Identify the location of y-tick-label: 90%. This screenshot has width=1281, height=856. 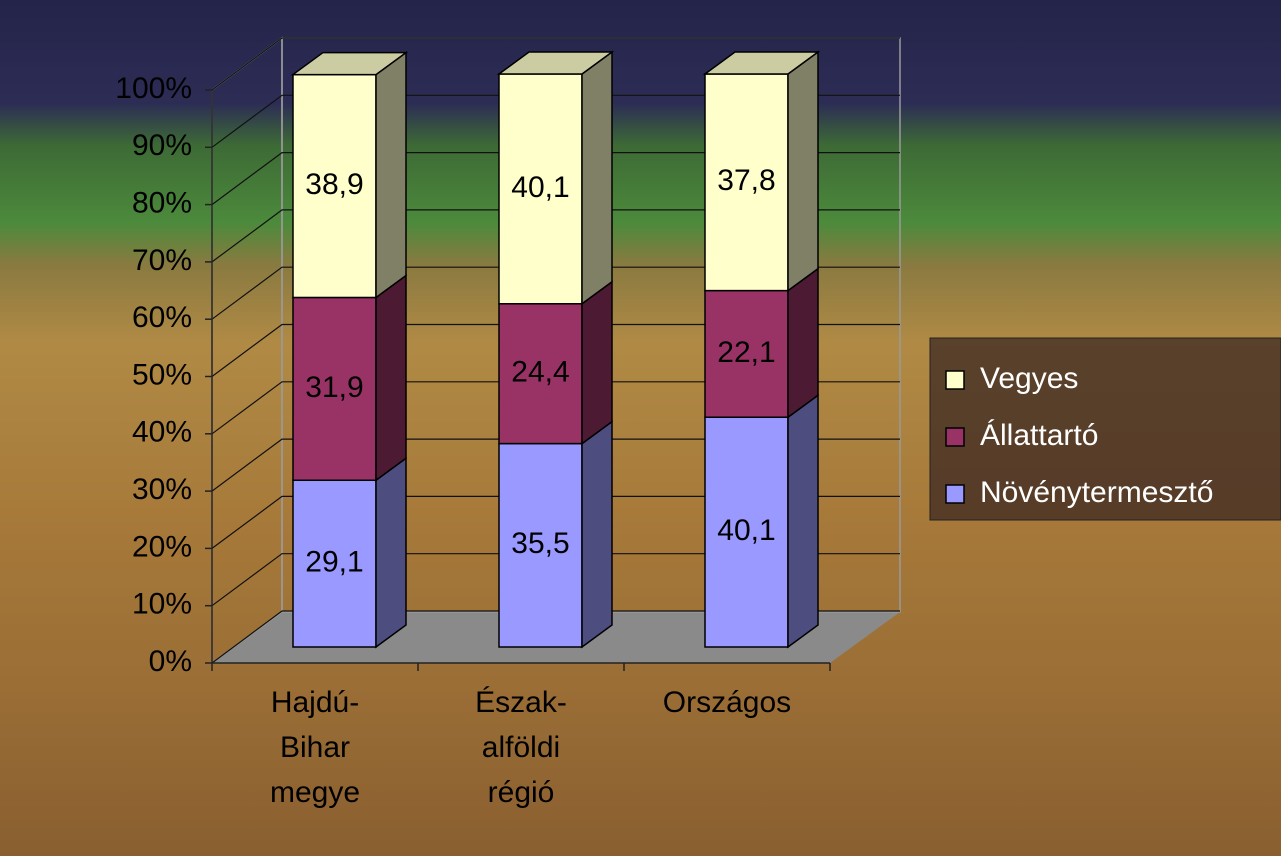
(162, 145).